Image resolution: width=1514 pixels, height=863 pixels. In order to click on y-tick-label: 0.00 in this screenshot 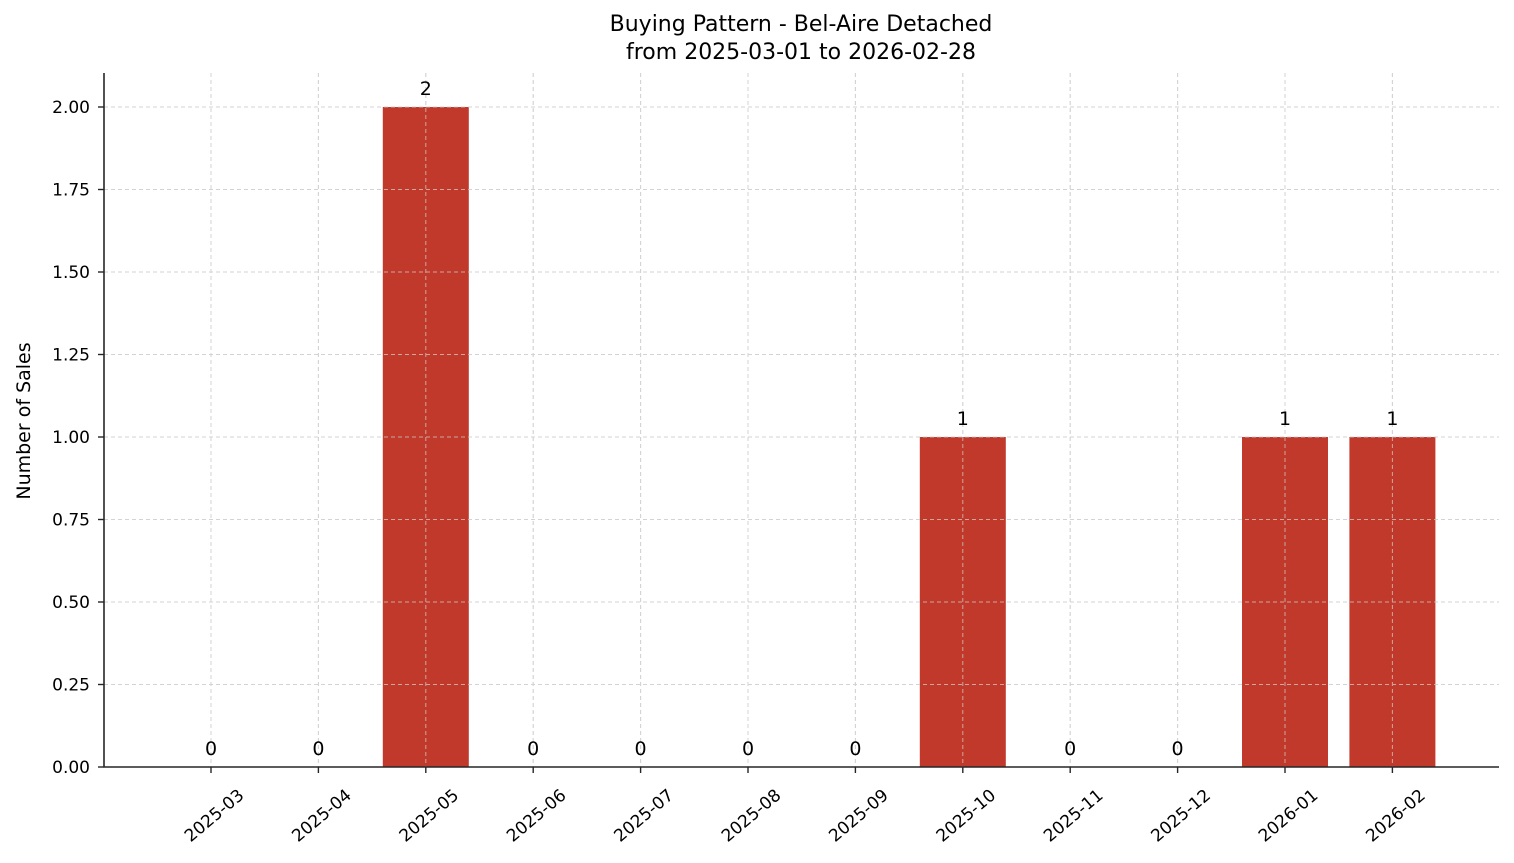, I will do `click(71, 768)`.